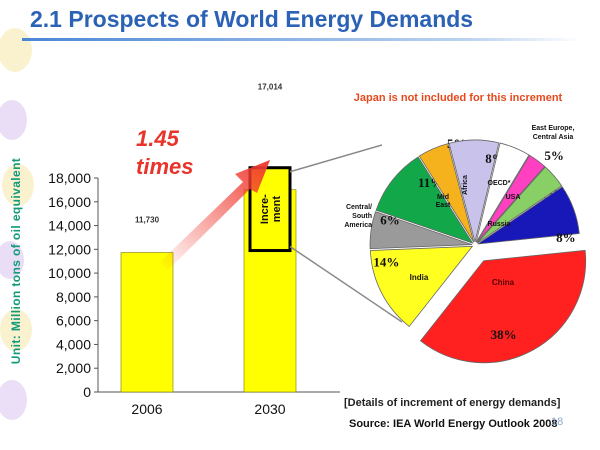 Image resolution: width=600 pixels, height=450 pixels. I want to click on y-tick-label: 8,000, so click(73, 297).